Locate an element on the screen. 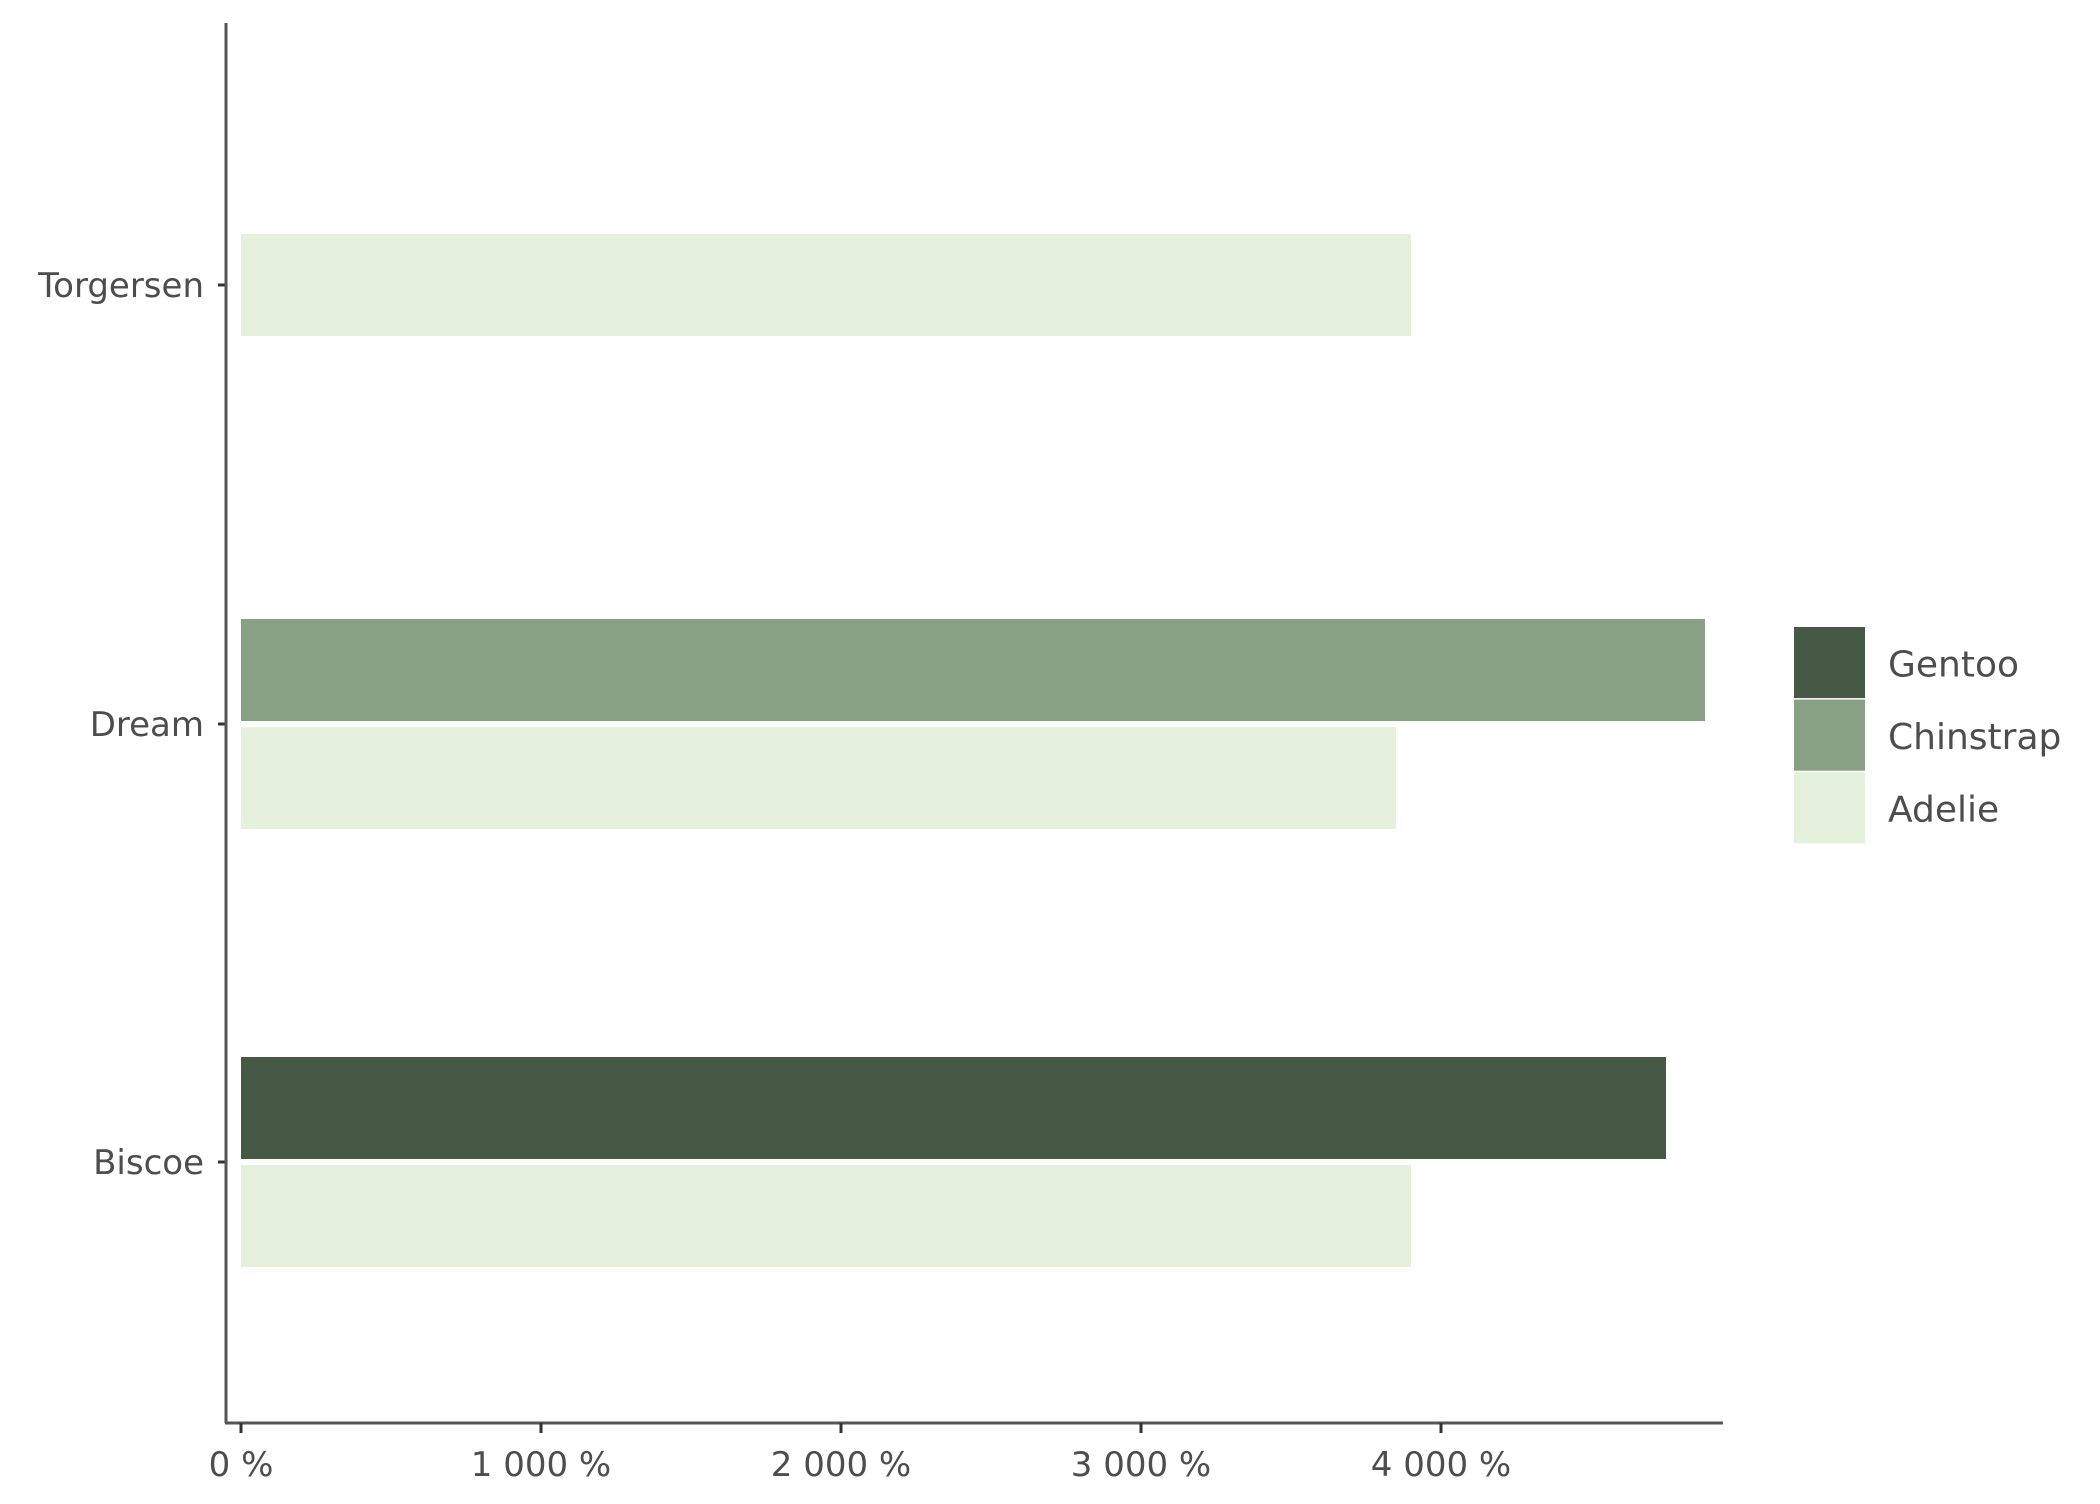 This screenshot has height=1504, width=2100. legend-key-chinstrap is located at coordinates (1829, 735).